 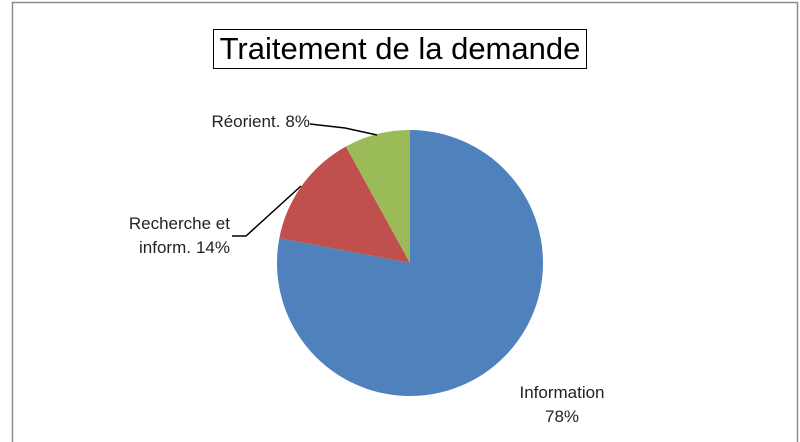 I want to click on slice-label: Réorient. 8%, so click(x=230, y=122).